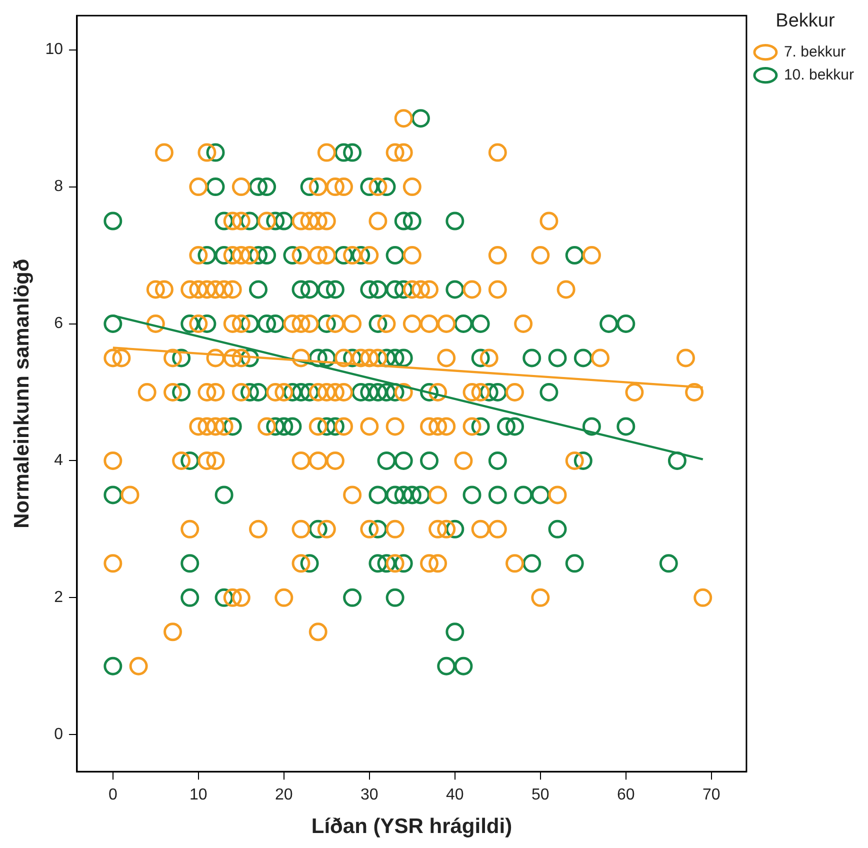 The image size is (868, 848). I want to click on x-tick-label: 50, so click(541, 795).